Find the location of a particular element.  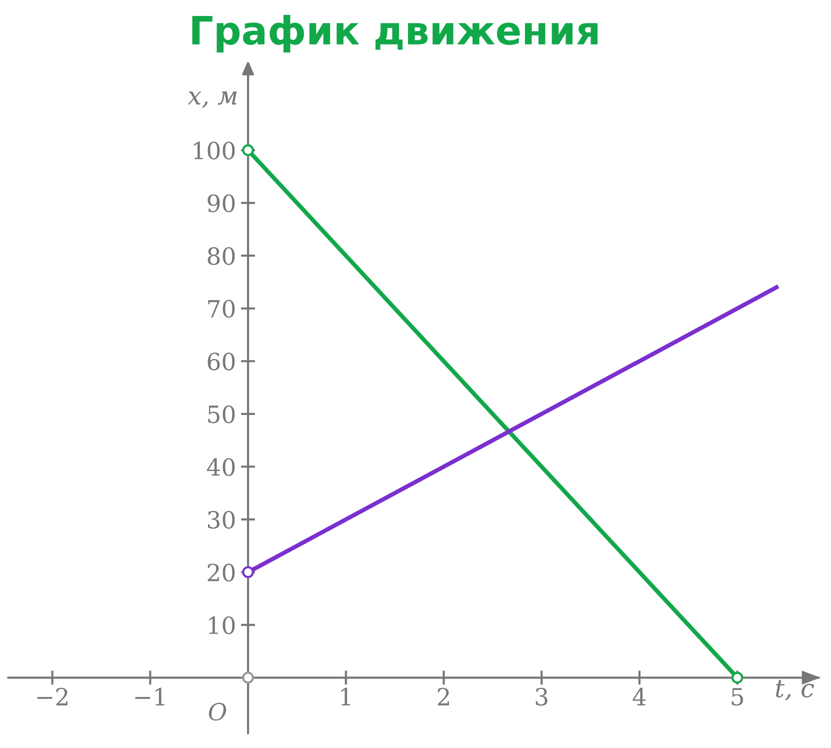

chart-title: График движения is located at coordinates (395, 33).